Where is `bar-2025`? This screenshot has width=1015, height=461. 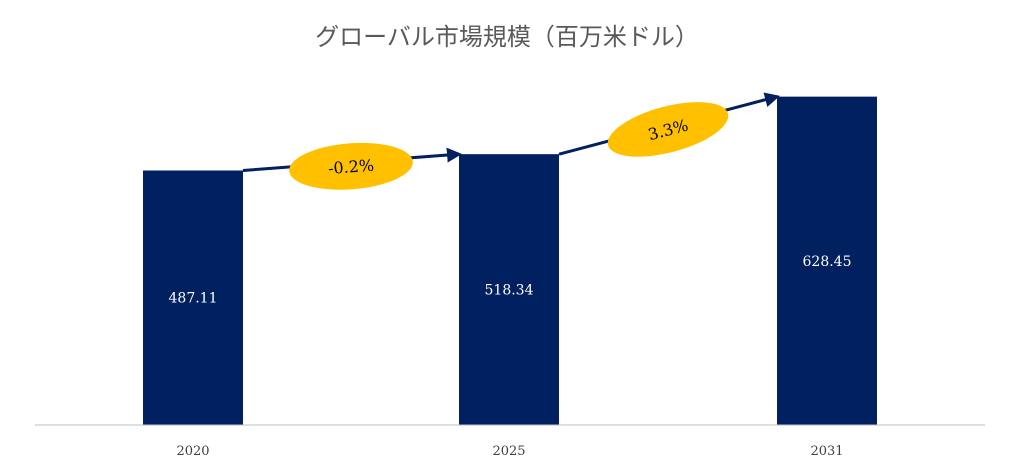 bar-2025 is located at coordinates (509, 289).